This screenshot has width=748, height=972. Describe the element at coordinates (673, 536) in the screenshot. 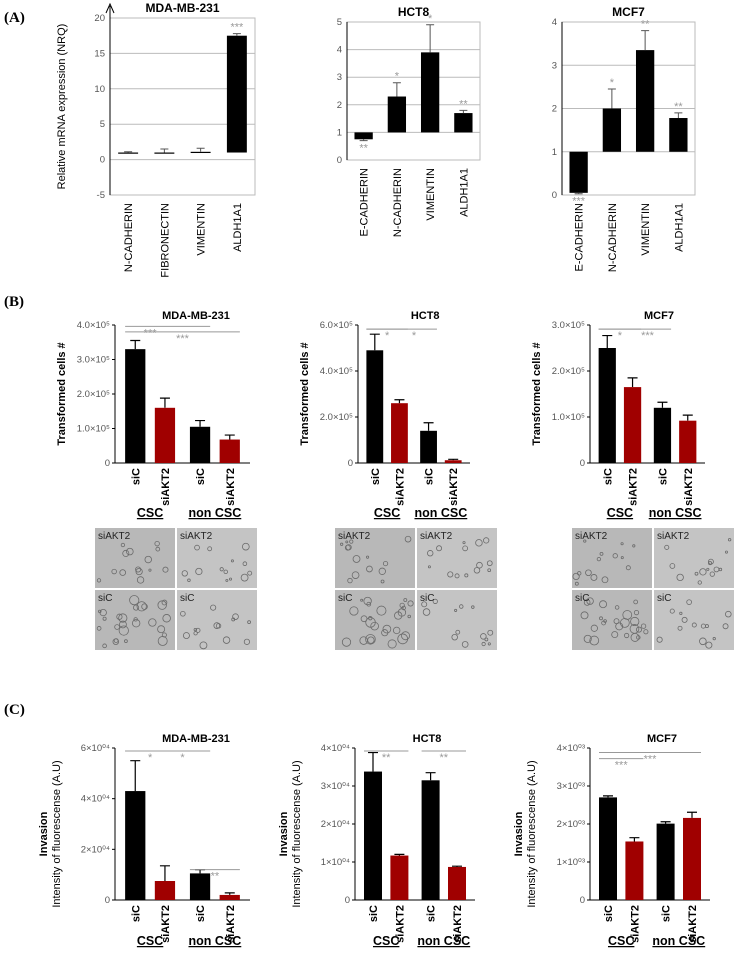

I see `micrograph-label: siAKT2` at that location.